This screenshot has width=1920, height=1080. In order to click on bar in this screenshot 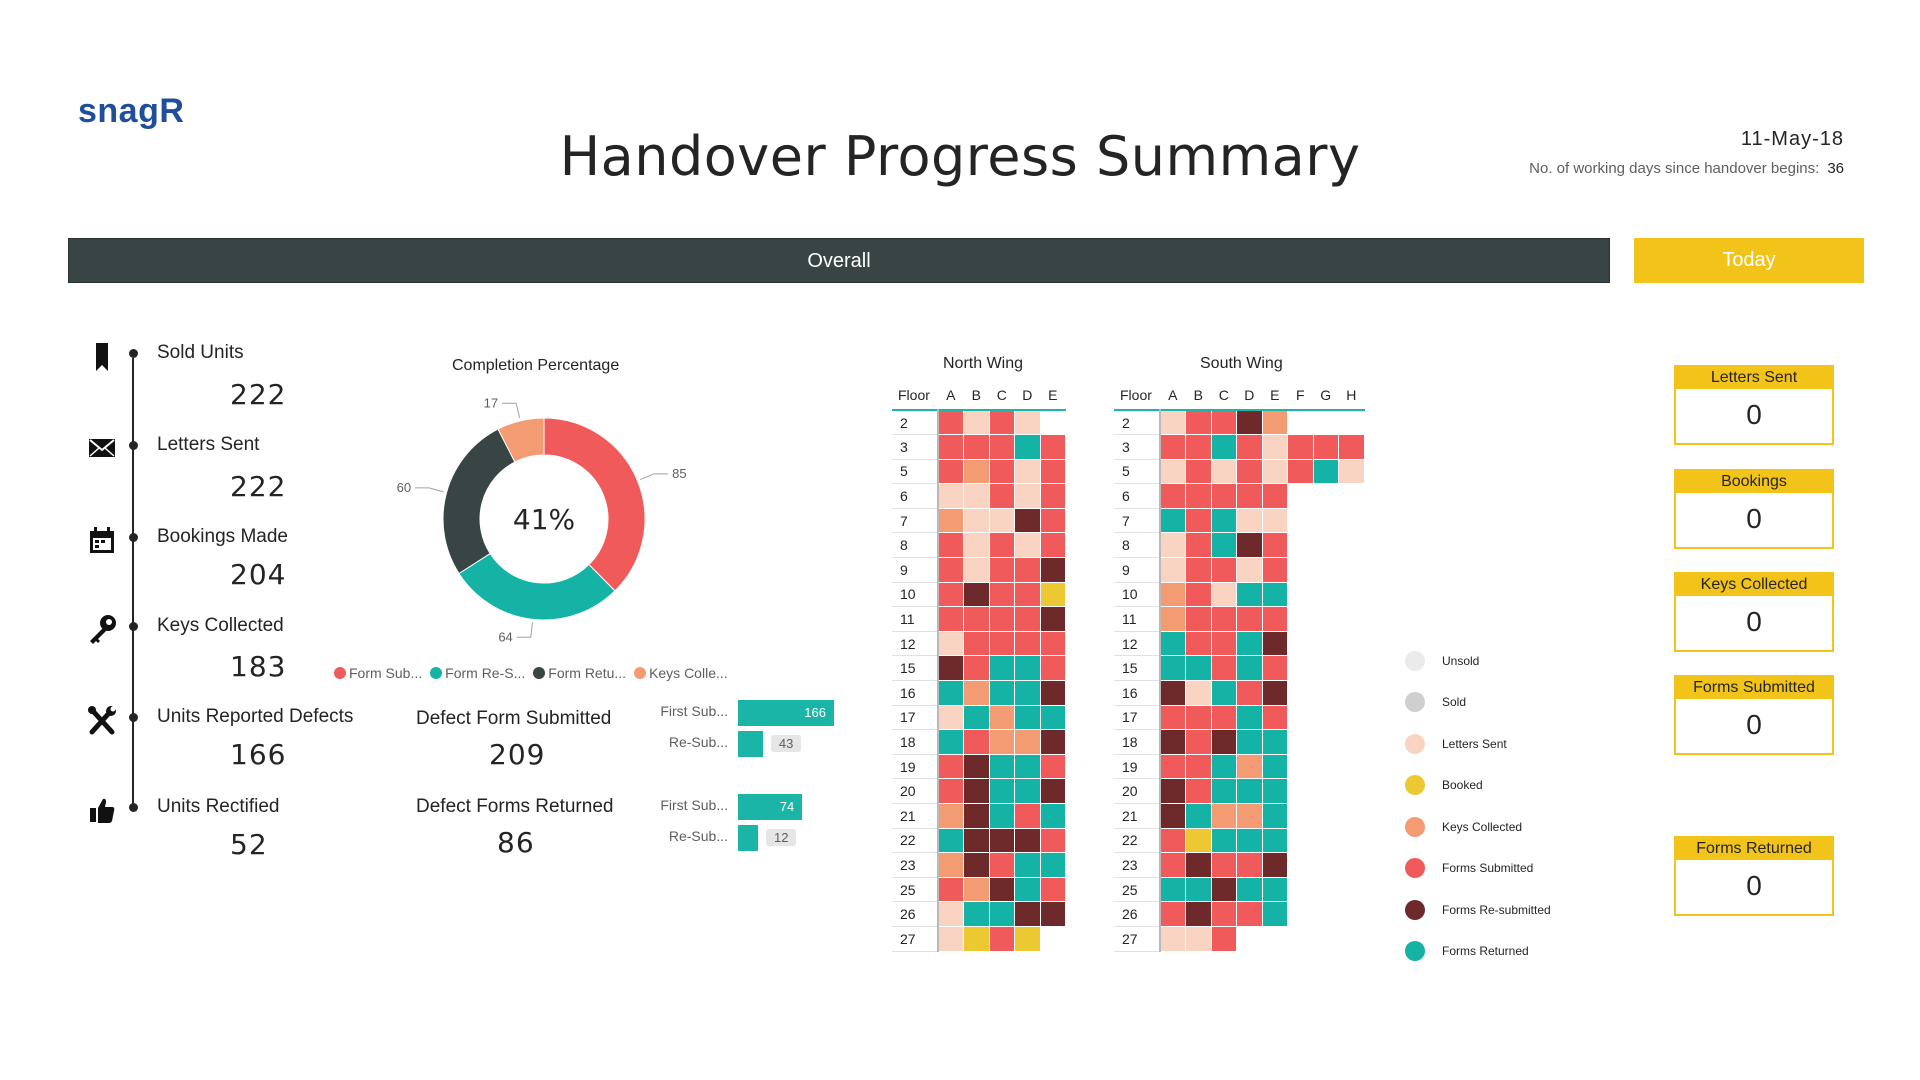, I will do `click(770, 807)`.